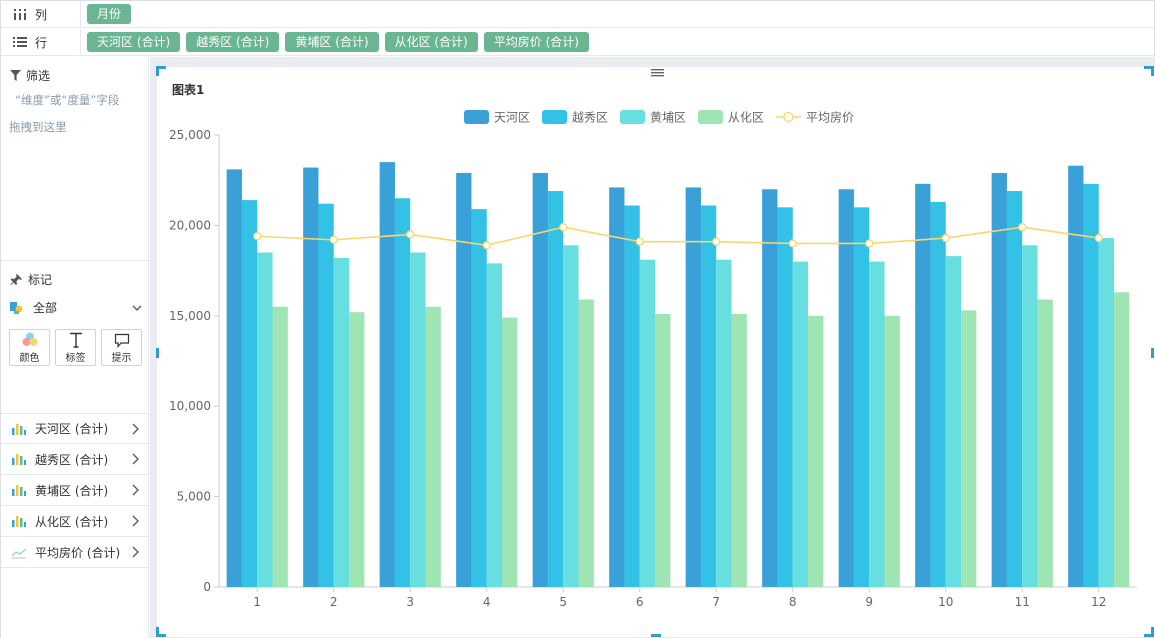  What do you see at coordinates (41, 14) in the screenshot?
I see `columns-shelf-label: 列` at bounding box center [41, 14].